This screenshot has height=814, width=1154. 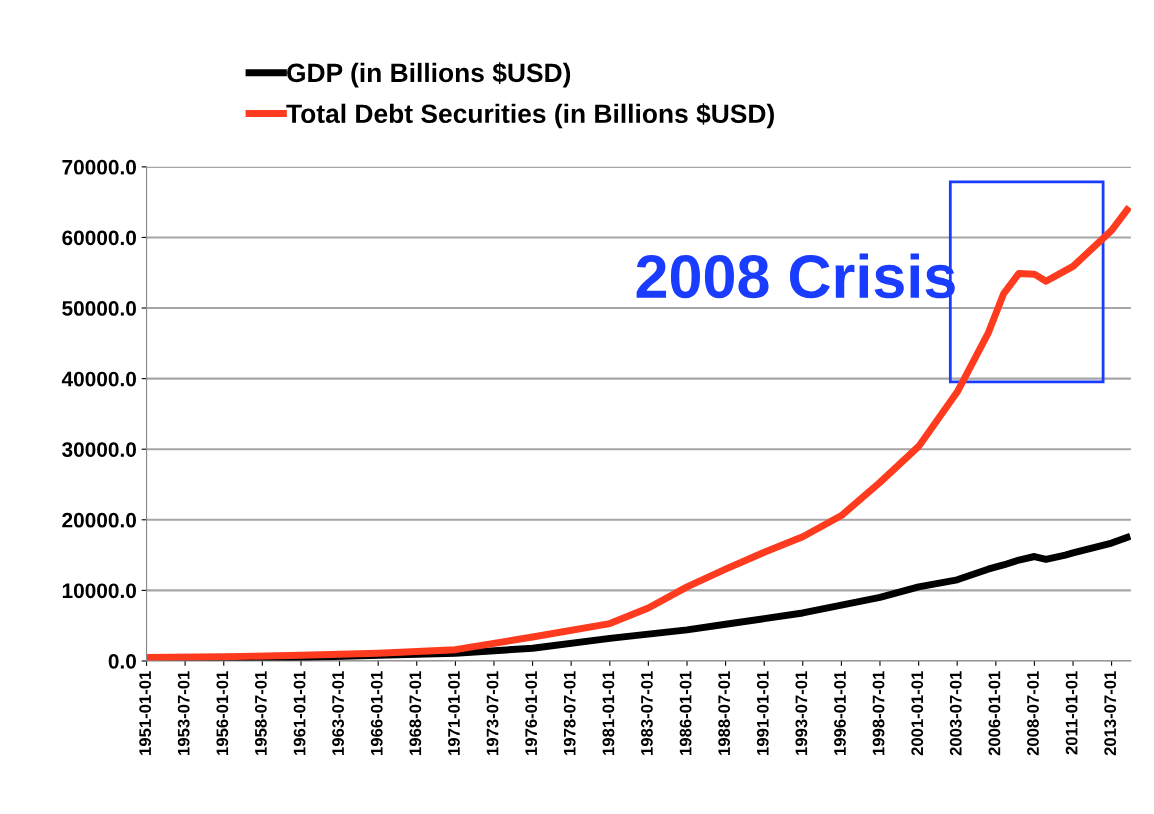 I want to click on x-tick-label: 1973-07-01, so click(x=492, y=713).